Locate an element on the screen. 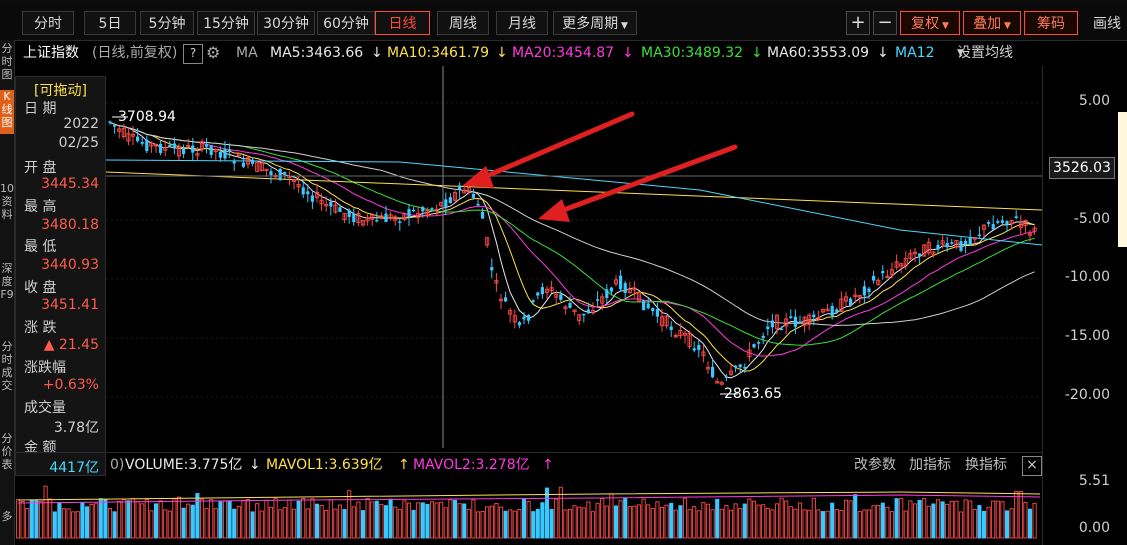 The height and width of the screenshot is (545, 1127). ma120-value: MA12 is located at coordinates (915, 53).